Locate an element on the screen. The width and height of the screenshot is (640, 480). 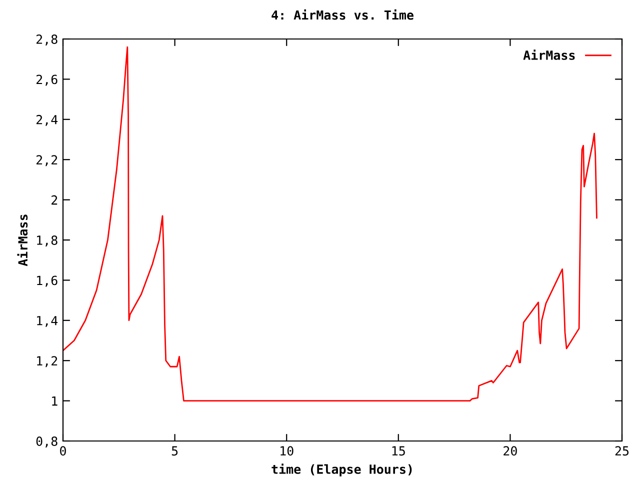
y-tick-label: 1,4 is located at coordinates (47, 321).